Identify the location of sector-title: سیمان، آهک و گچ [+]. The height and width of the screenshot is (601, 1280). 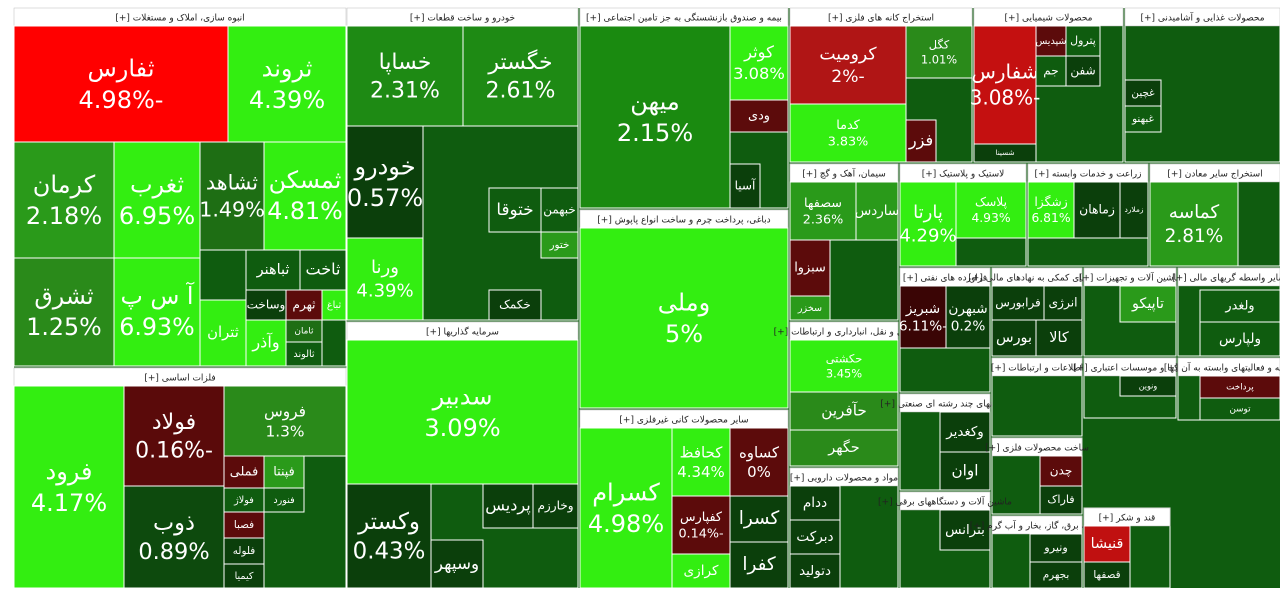
(843, 174).